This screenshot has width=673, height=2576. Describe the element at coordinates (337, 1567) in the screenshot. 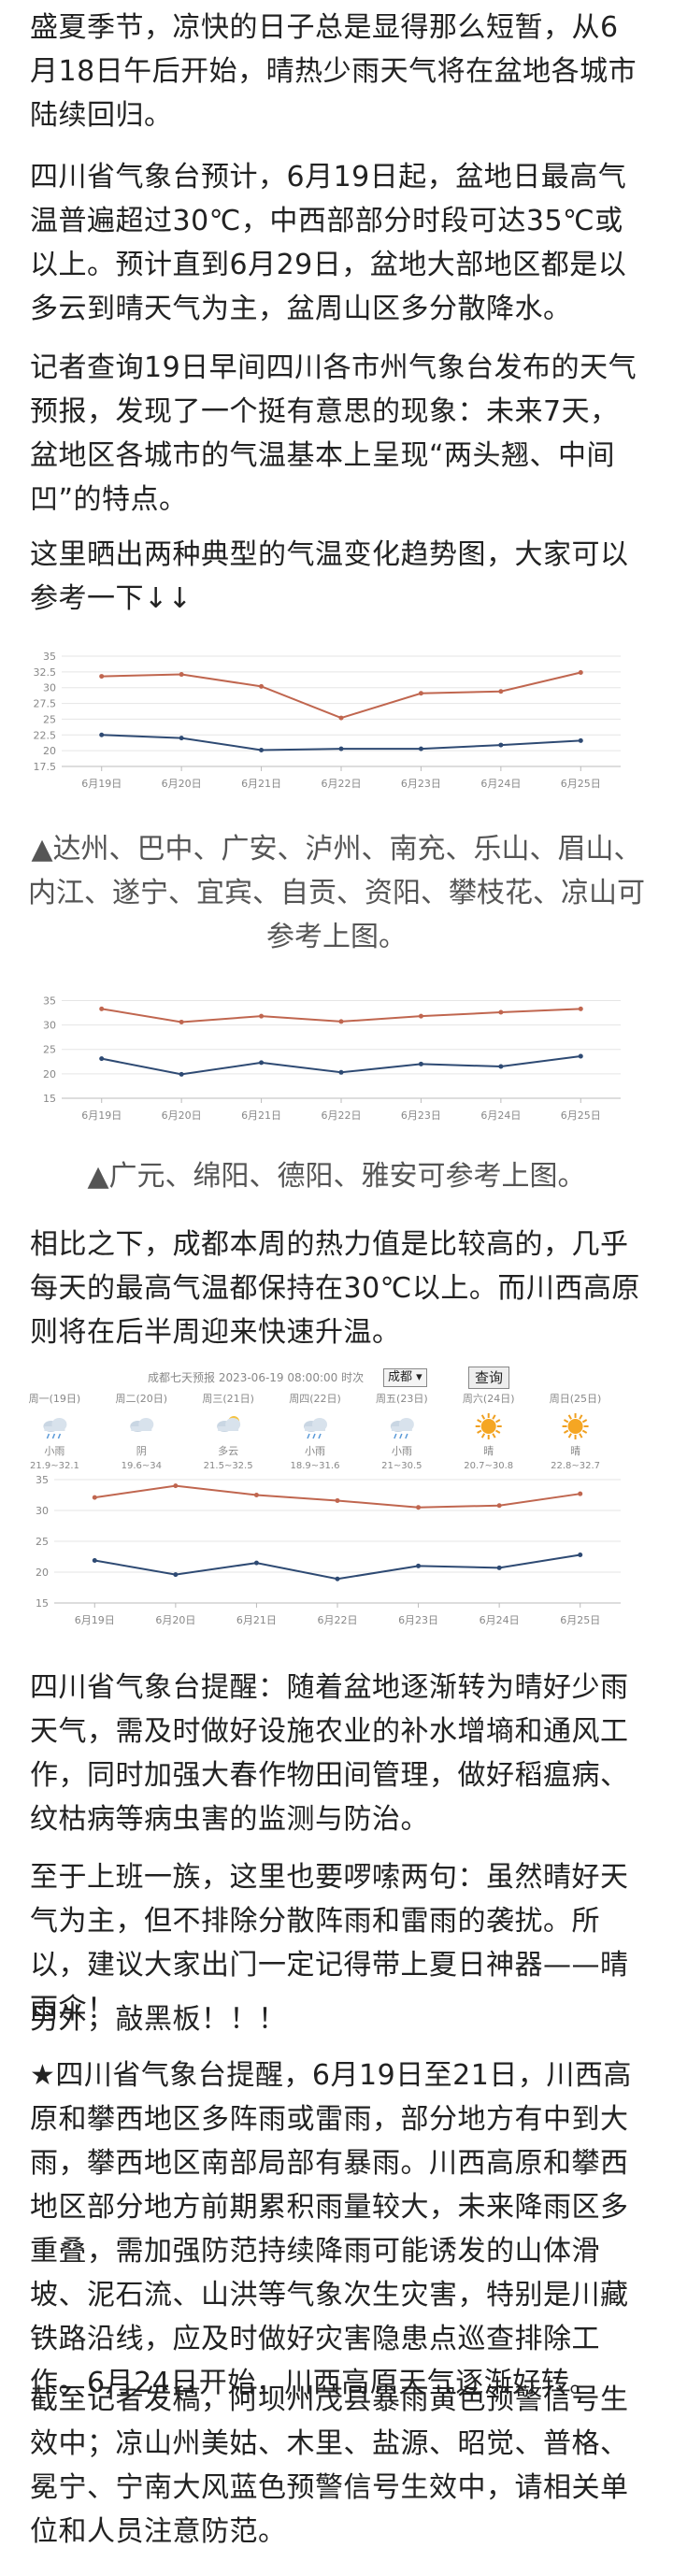

I see `low-temp-line` at that location.